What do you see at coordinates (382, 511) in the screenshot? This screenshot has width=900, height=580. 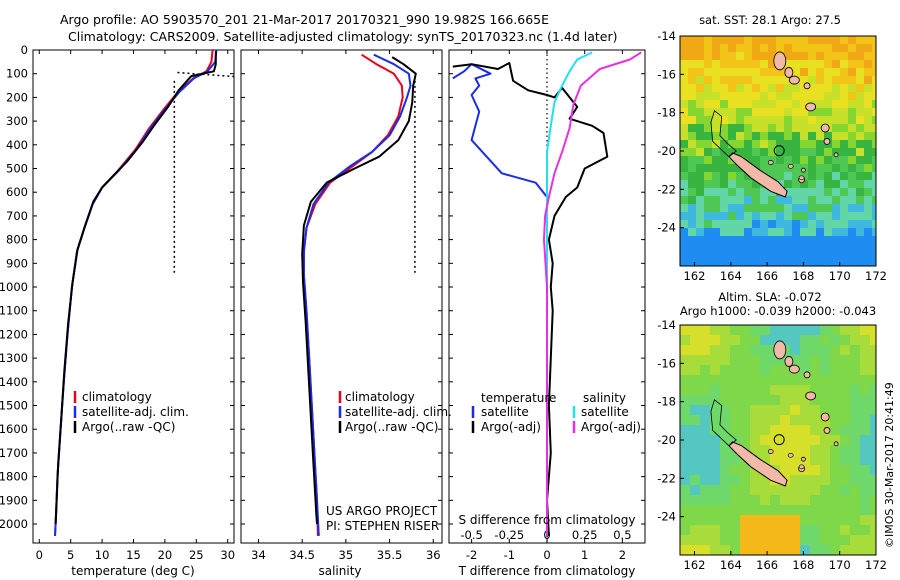 I see `credit-text: US ARGO PROJECT` at bounding box center [382, 511].